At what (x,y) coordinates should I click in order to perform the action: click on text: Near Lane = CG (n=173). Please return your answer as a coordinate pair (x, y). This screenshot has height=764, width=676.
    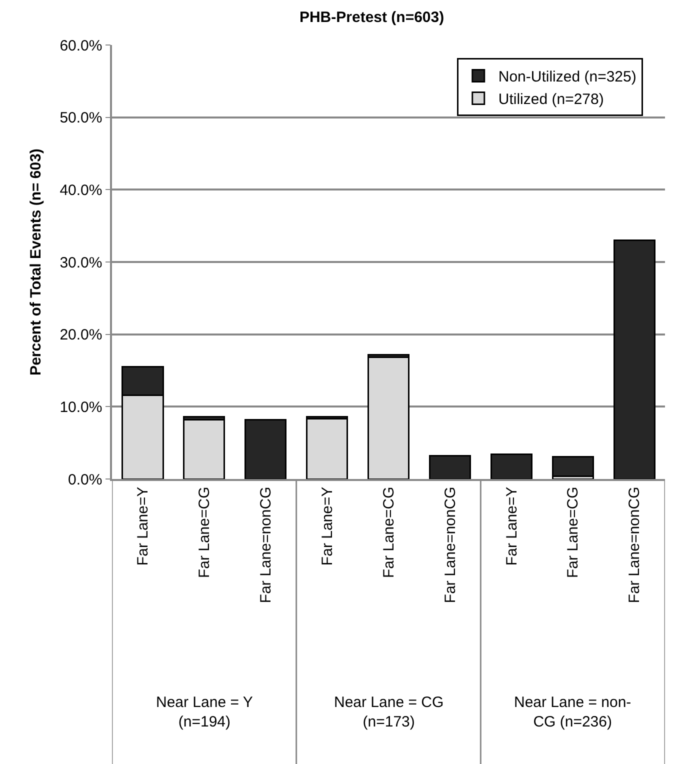
    Looking at the image, I should click on (389, 712).